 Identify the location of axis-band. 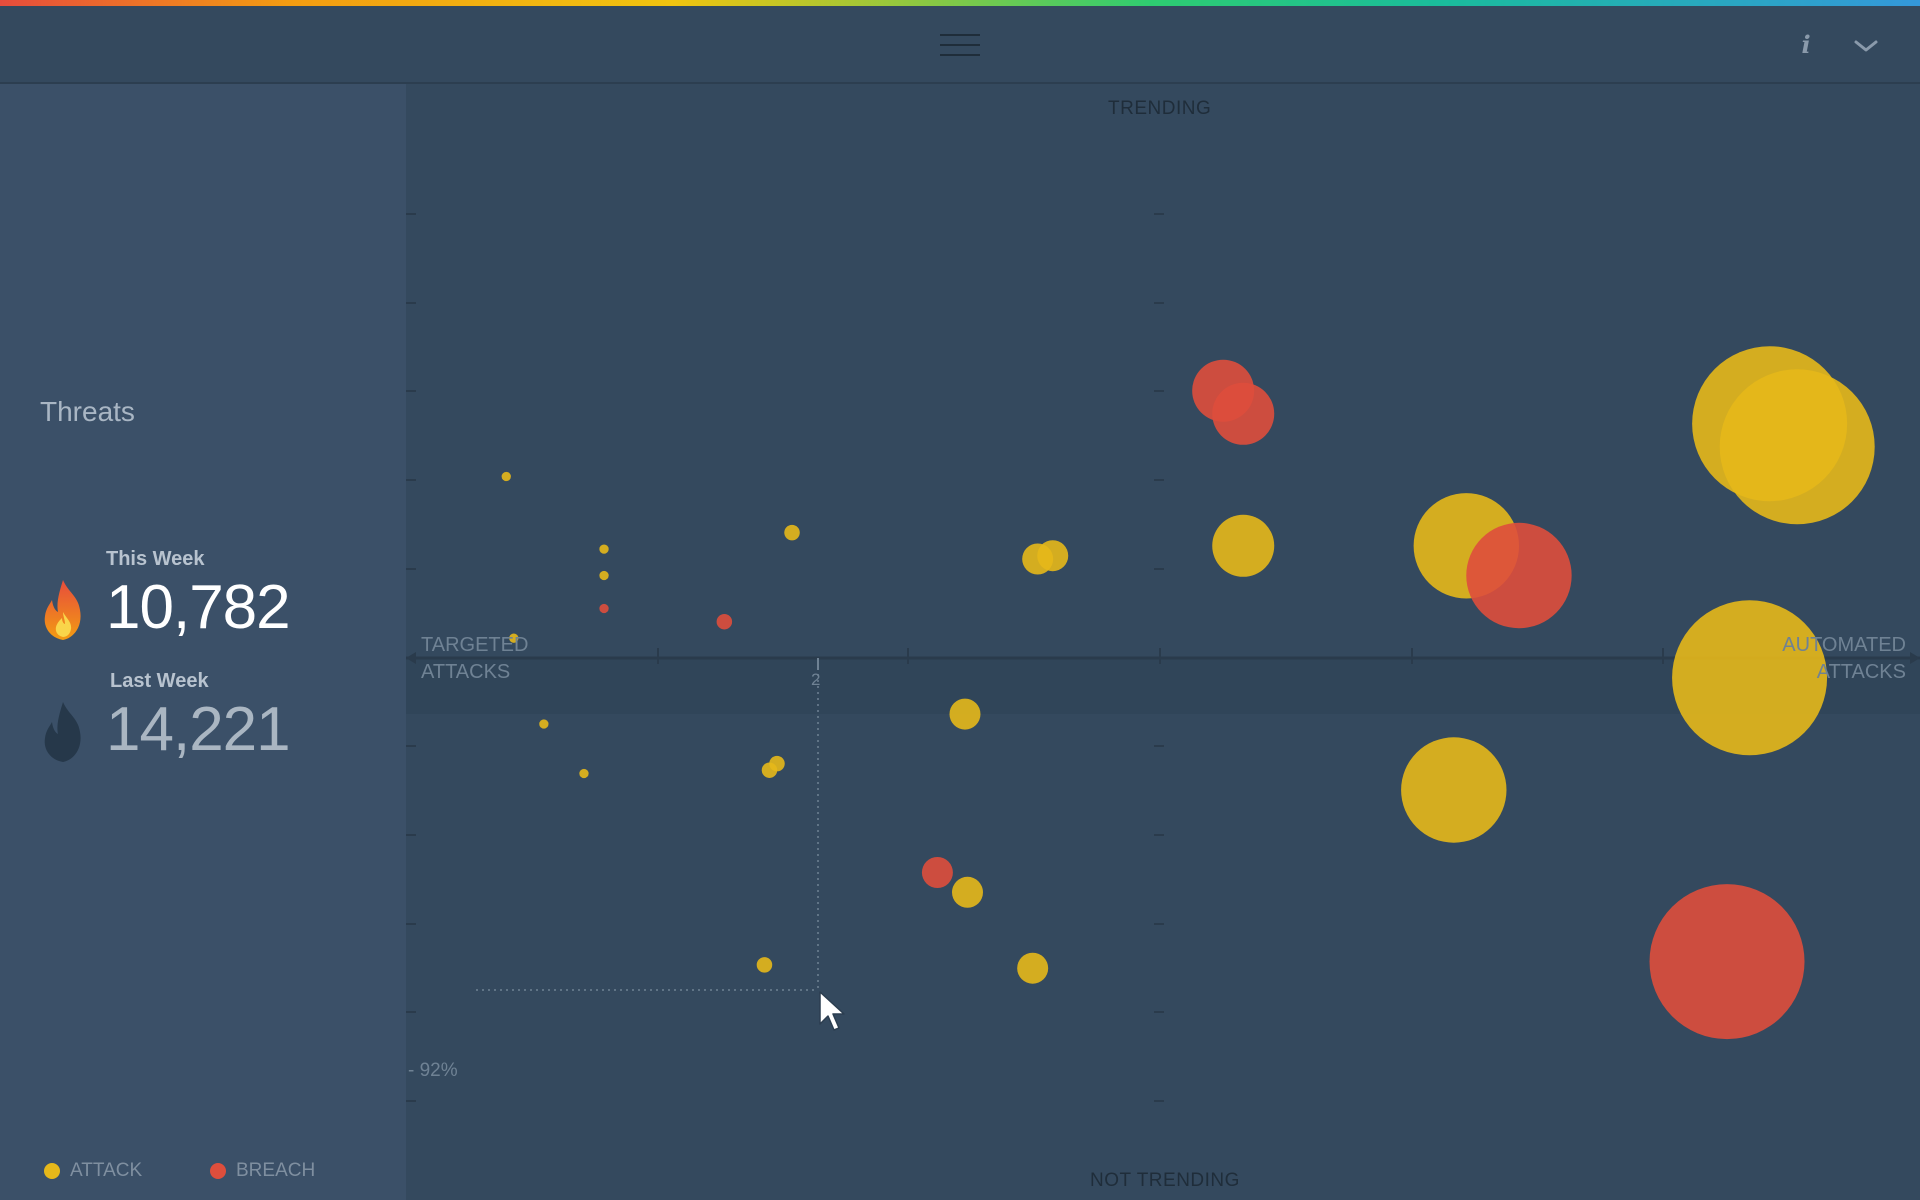
(1163, 686).